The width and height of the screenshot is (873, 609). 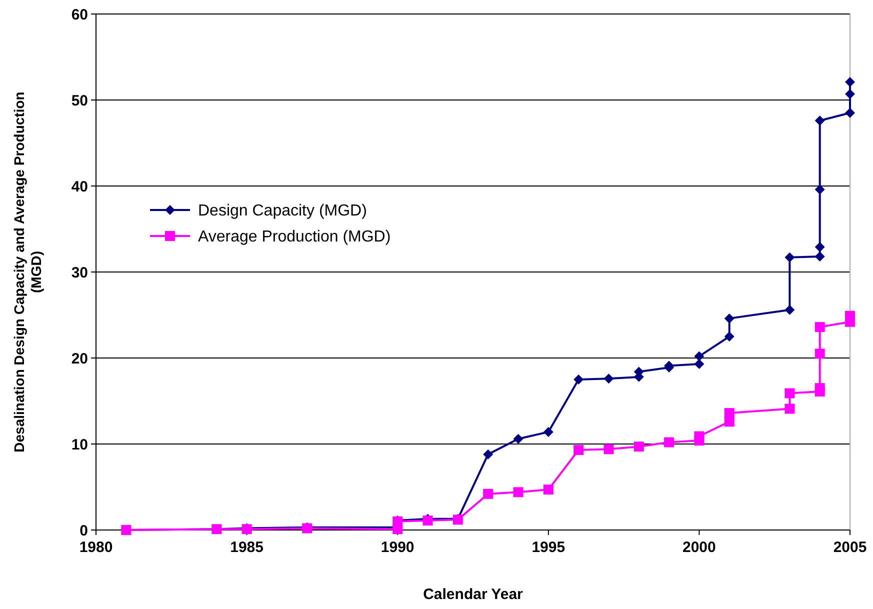 What do you see at coordinates (79, 101) in the screenshot?
I see `y-tick-label: 50` at bounding box center [79, 101].